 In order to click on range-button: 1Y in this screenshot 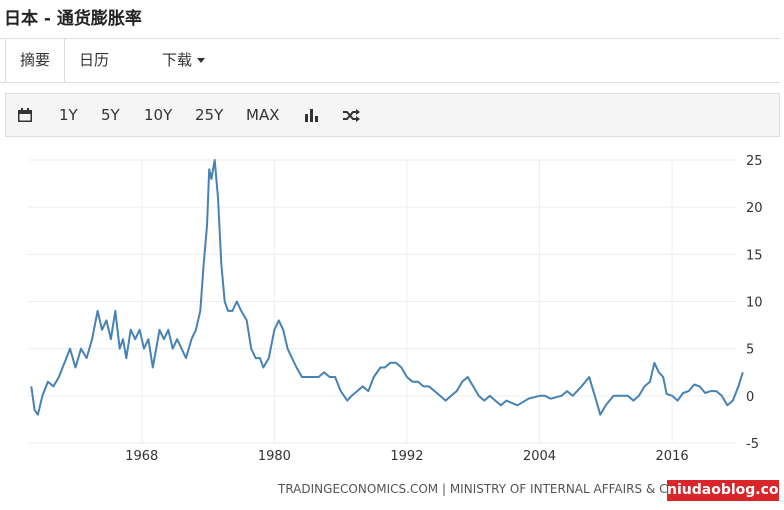, I will do `click(68, 115)`.